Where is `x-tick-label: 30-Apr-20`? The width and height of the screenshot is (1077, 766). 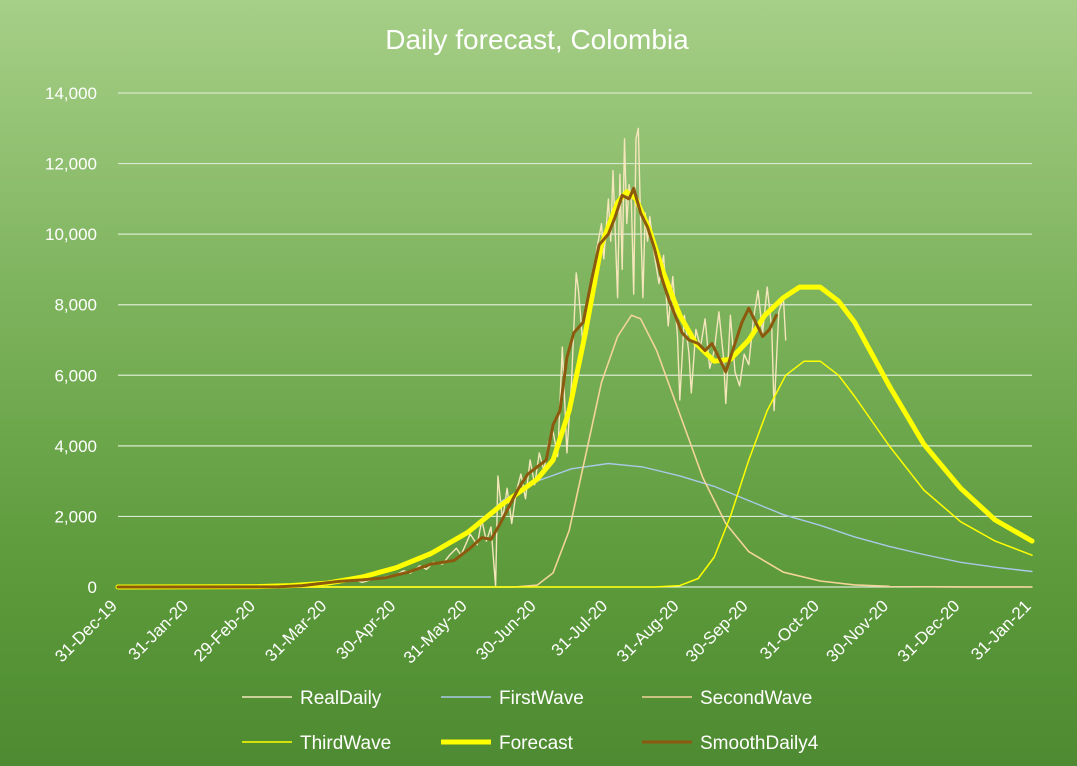
x-tick-label: 30-Apr-20 is located at coordinates (366, 629).